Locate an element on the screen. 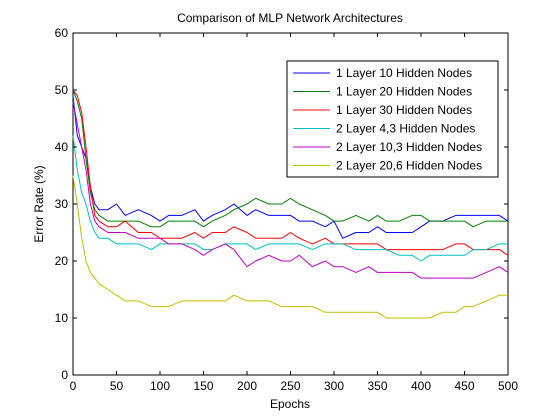 This screenshot has width=560, height=420. x-tick-label: 300 is located at coordinates (334, 386).